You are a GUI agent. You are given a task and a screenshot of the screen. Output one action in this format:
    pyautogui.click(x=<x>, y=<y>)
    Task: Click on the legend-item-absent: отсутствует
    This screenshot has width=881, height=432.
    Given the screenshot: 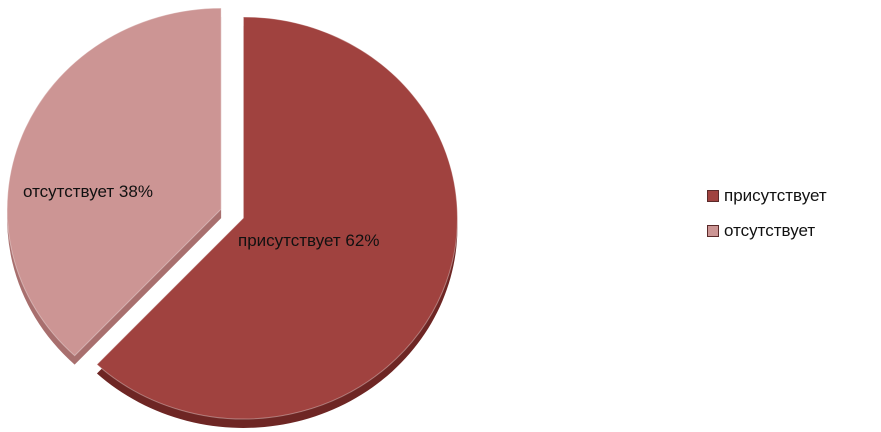 What is the action you would take?
    pyautogui.click(x=792, y=231)
    